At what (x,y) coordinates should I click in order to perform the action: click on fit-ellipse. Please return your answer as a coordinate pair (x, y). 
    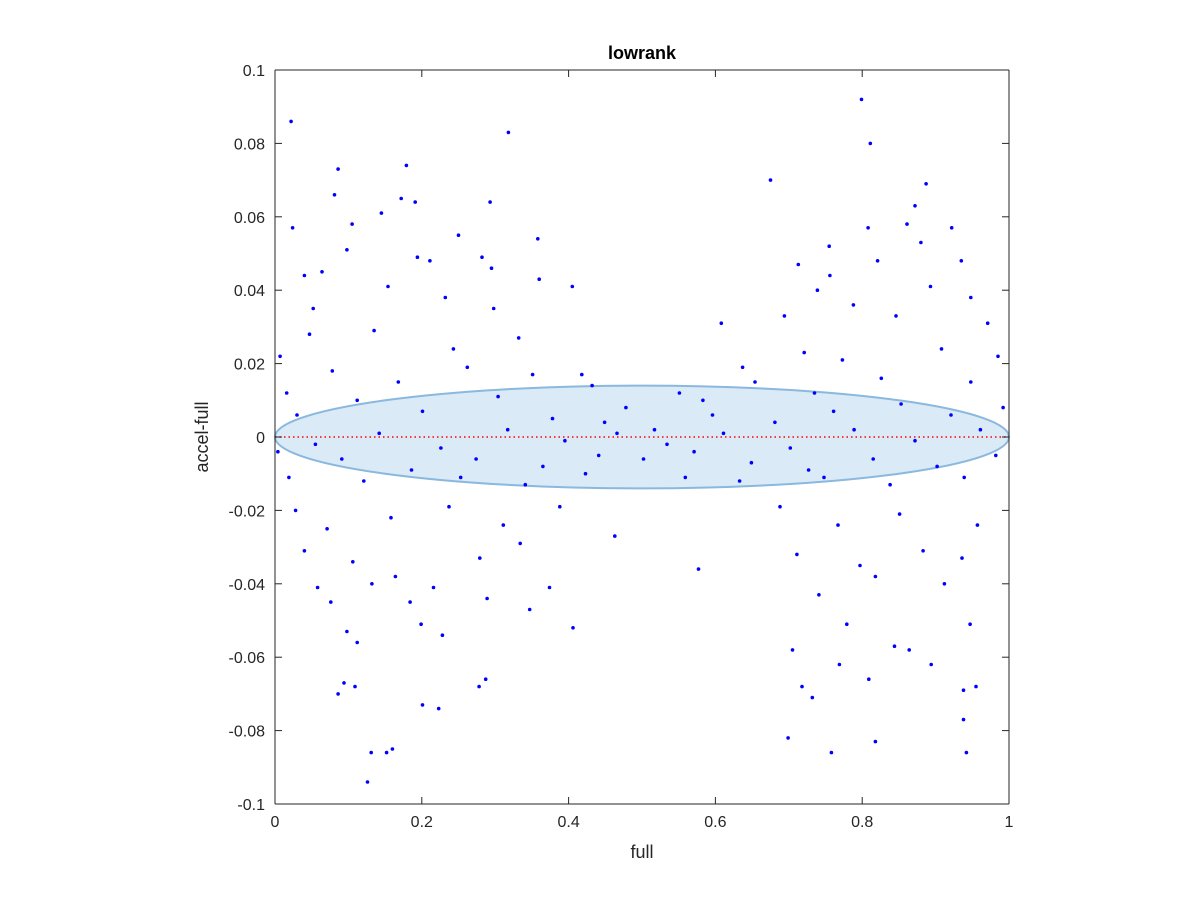
    Looking at the image, I should click on (642, 437).